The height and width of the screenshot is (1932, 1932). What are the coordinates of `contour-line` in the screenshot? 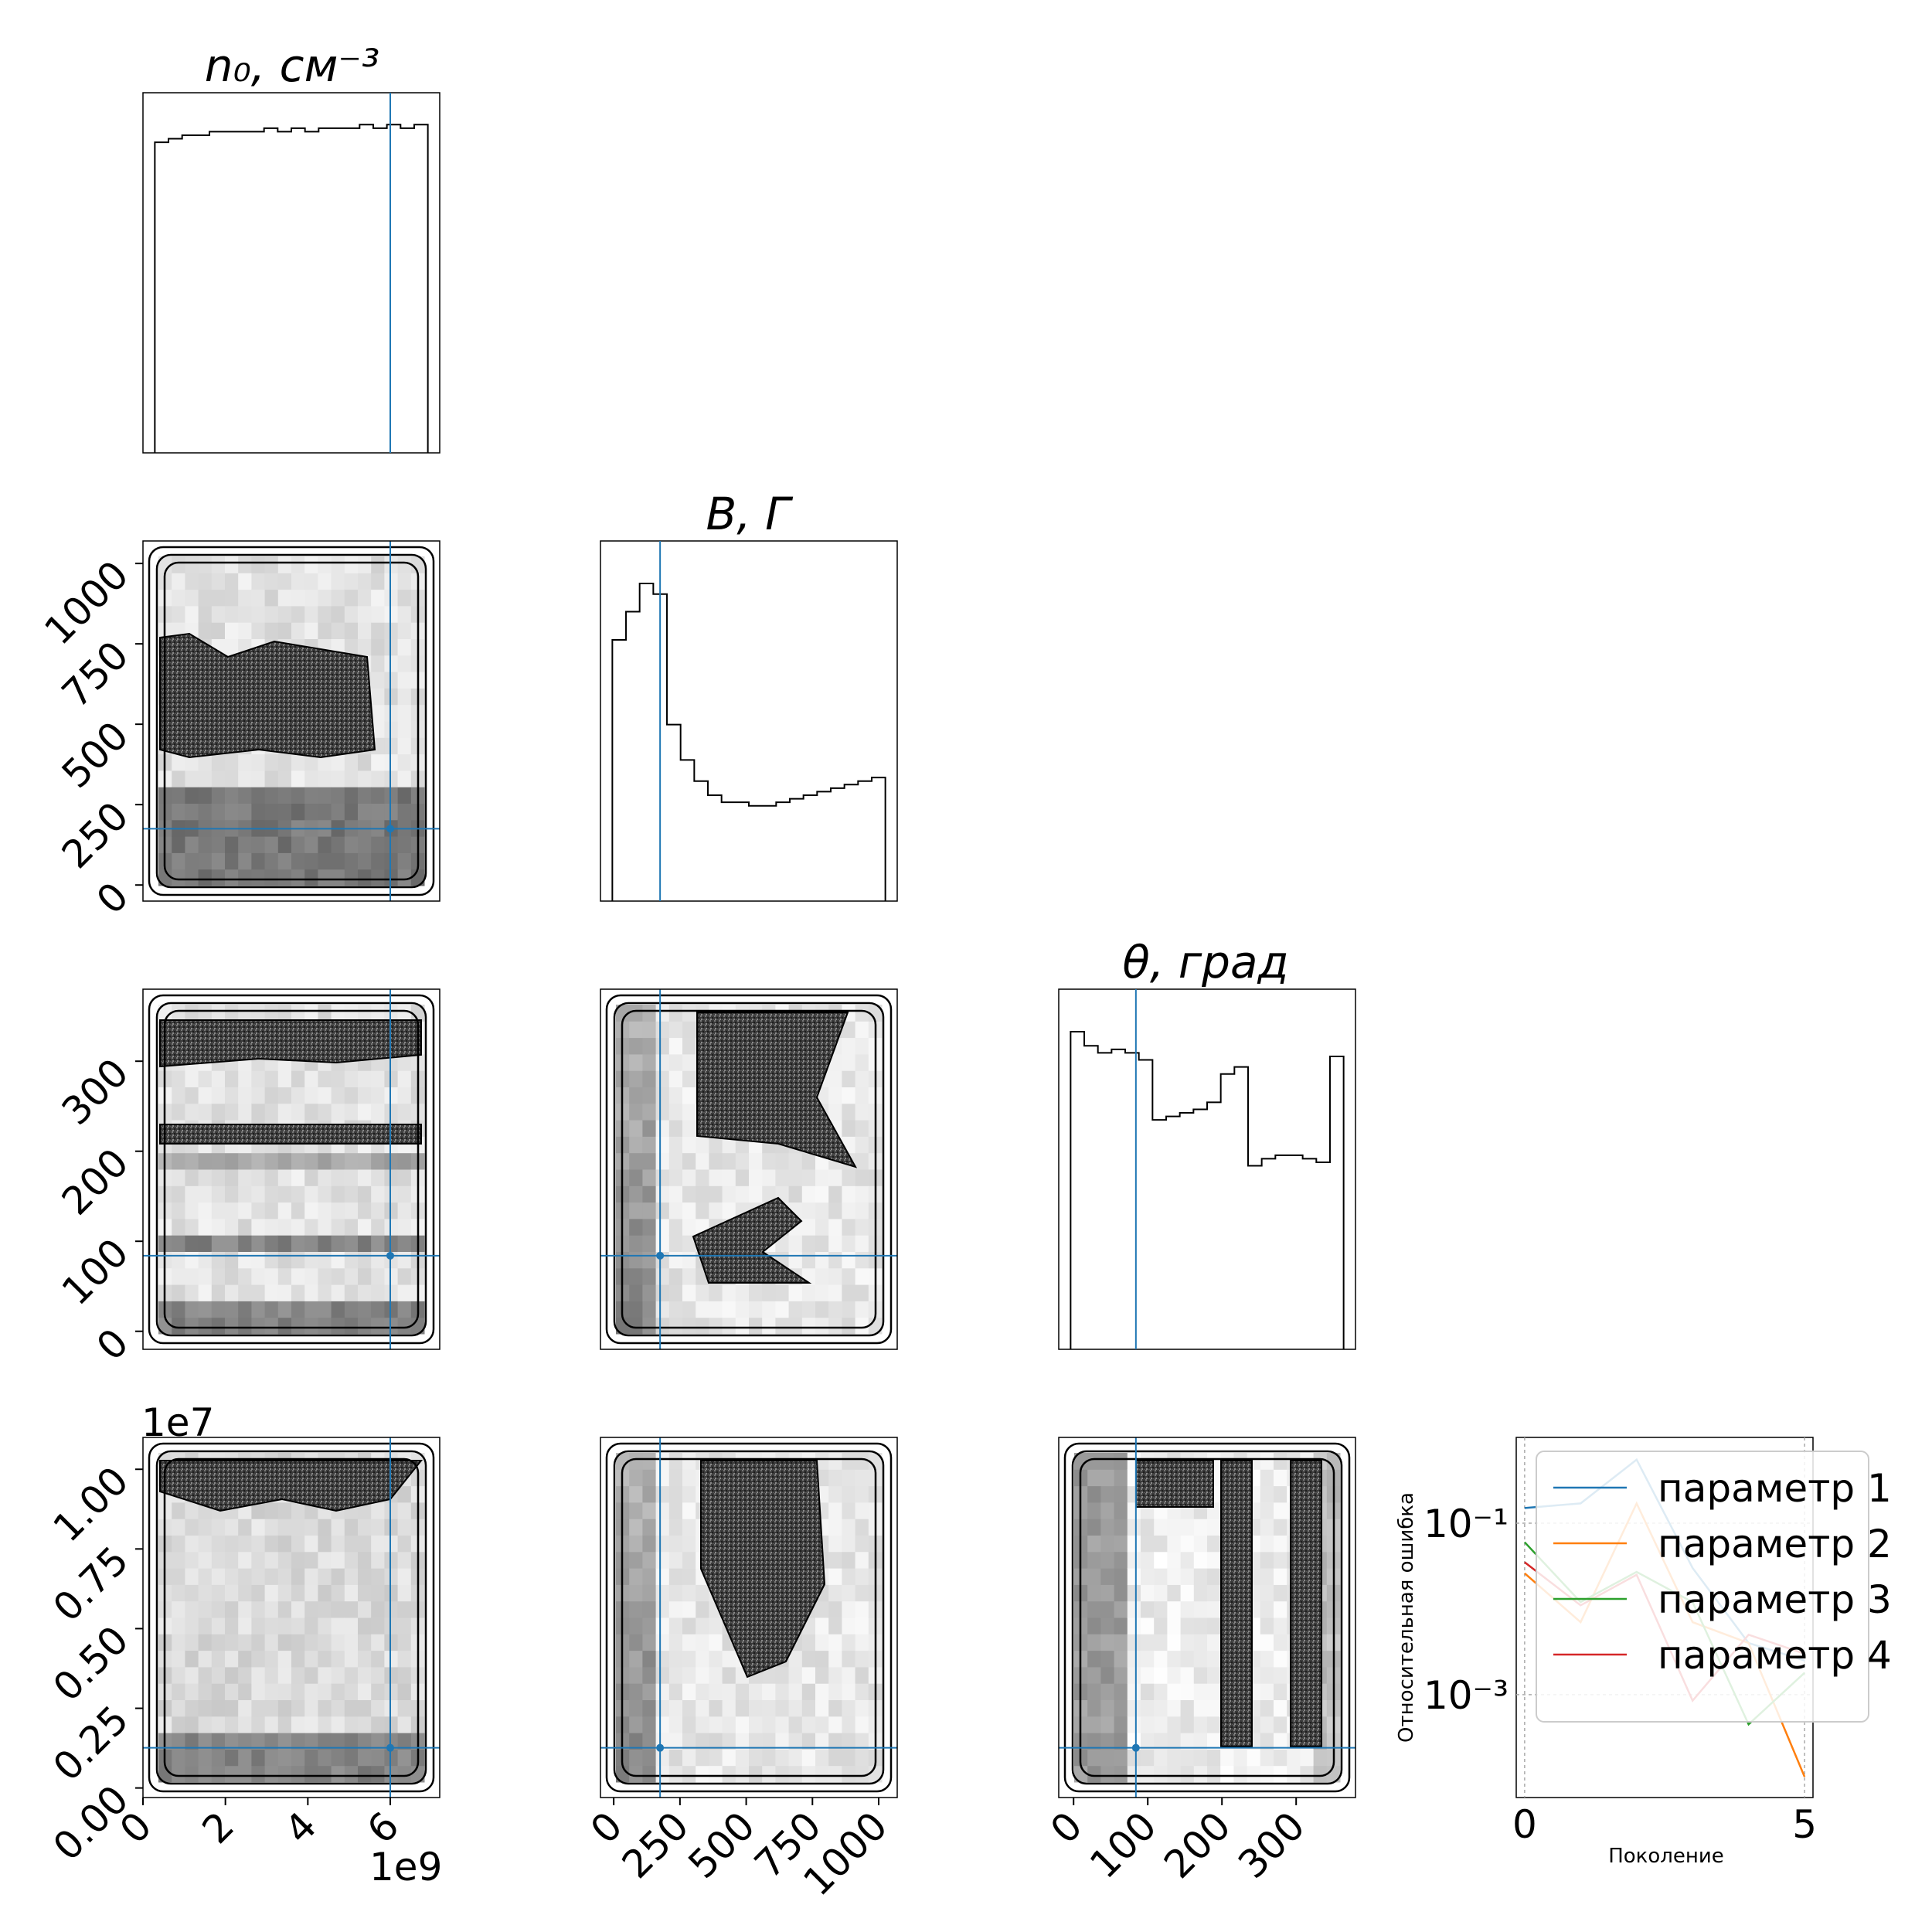 It's located at (291, 1617).